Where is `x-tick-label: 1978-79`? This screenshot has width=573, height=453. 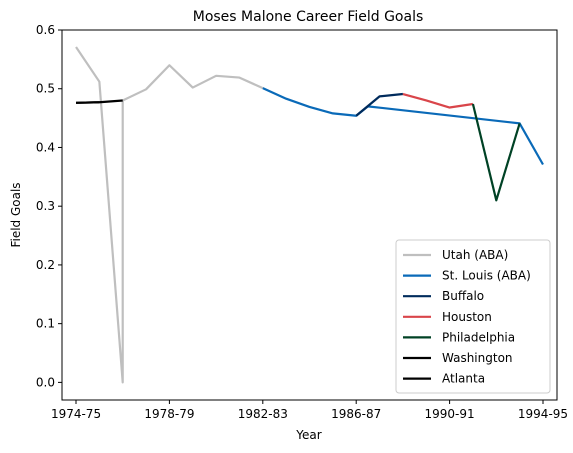 x-tick-label: 1978-79 is located at coordinates (169, 414).